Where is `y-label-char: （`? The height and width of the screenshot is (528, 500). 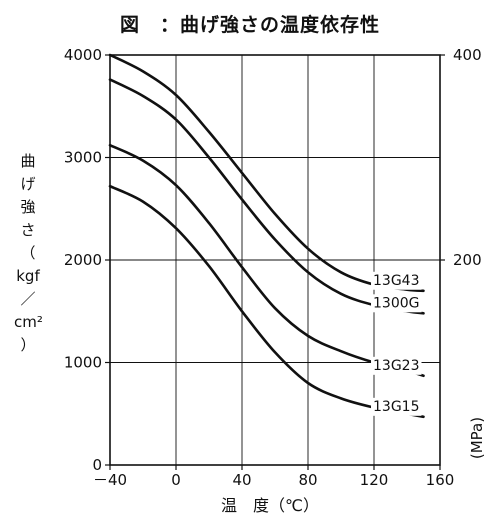
y-label-char: （ is located at coordinates (28, 253).